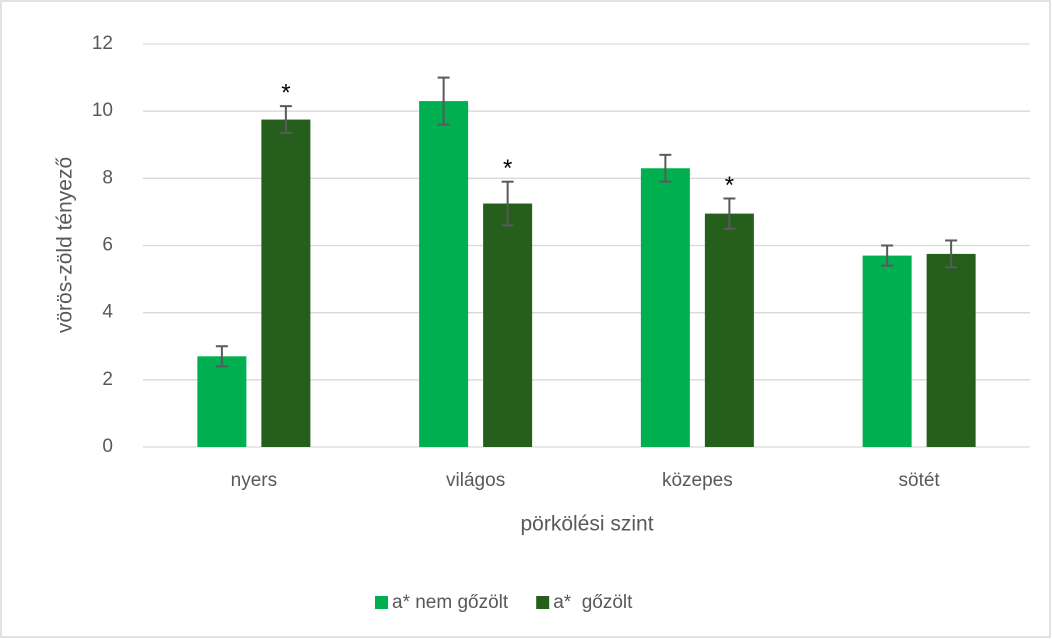  Describe the element at coordinates (102, 110) in the screenshot. I see `y-tick-label: 10` at that location.